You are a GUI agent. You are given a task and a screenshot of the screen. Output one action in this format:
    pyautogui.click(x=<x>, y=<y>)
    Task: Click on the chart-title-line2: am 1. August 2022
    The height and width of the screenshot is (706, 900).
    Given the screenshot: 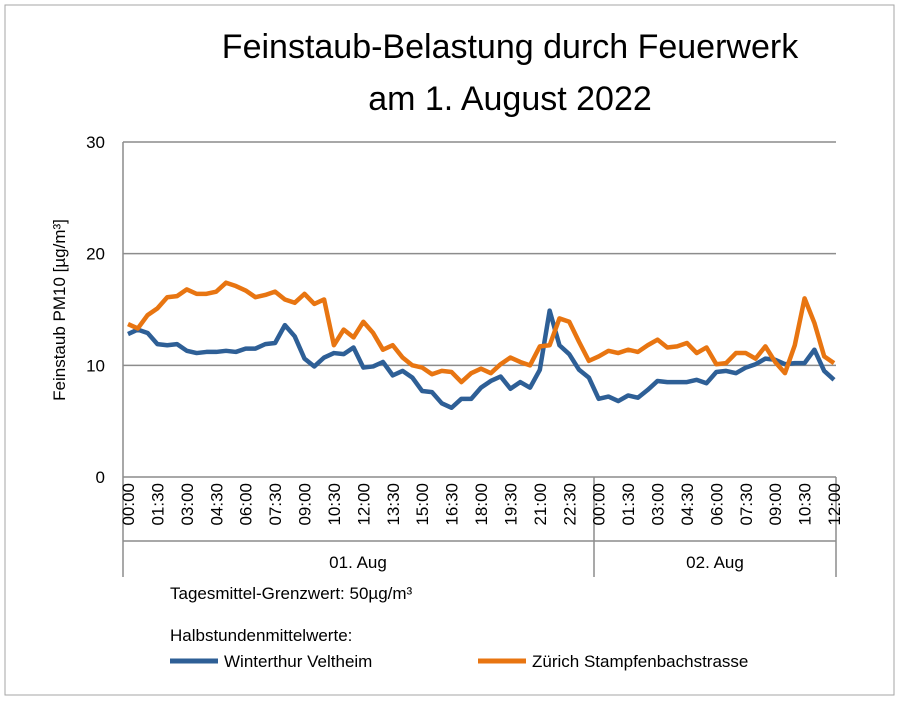 What is the action you would take?
    pyautogui.click(x=510, y=99)
    